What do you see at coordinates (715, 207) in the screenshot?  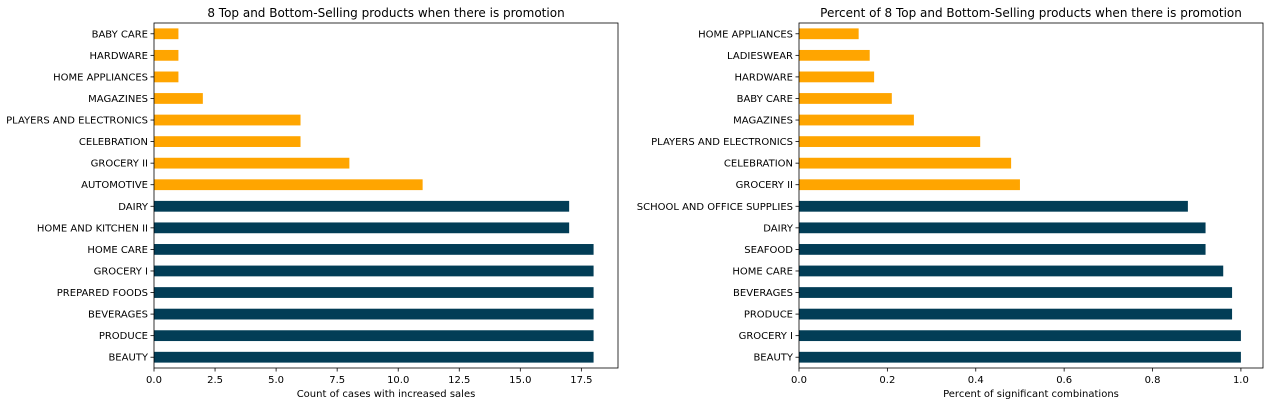 I see `y-tick-label: SCHOOL AND OFFICE SUPPLIES` at bounding box center [715, 207].